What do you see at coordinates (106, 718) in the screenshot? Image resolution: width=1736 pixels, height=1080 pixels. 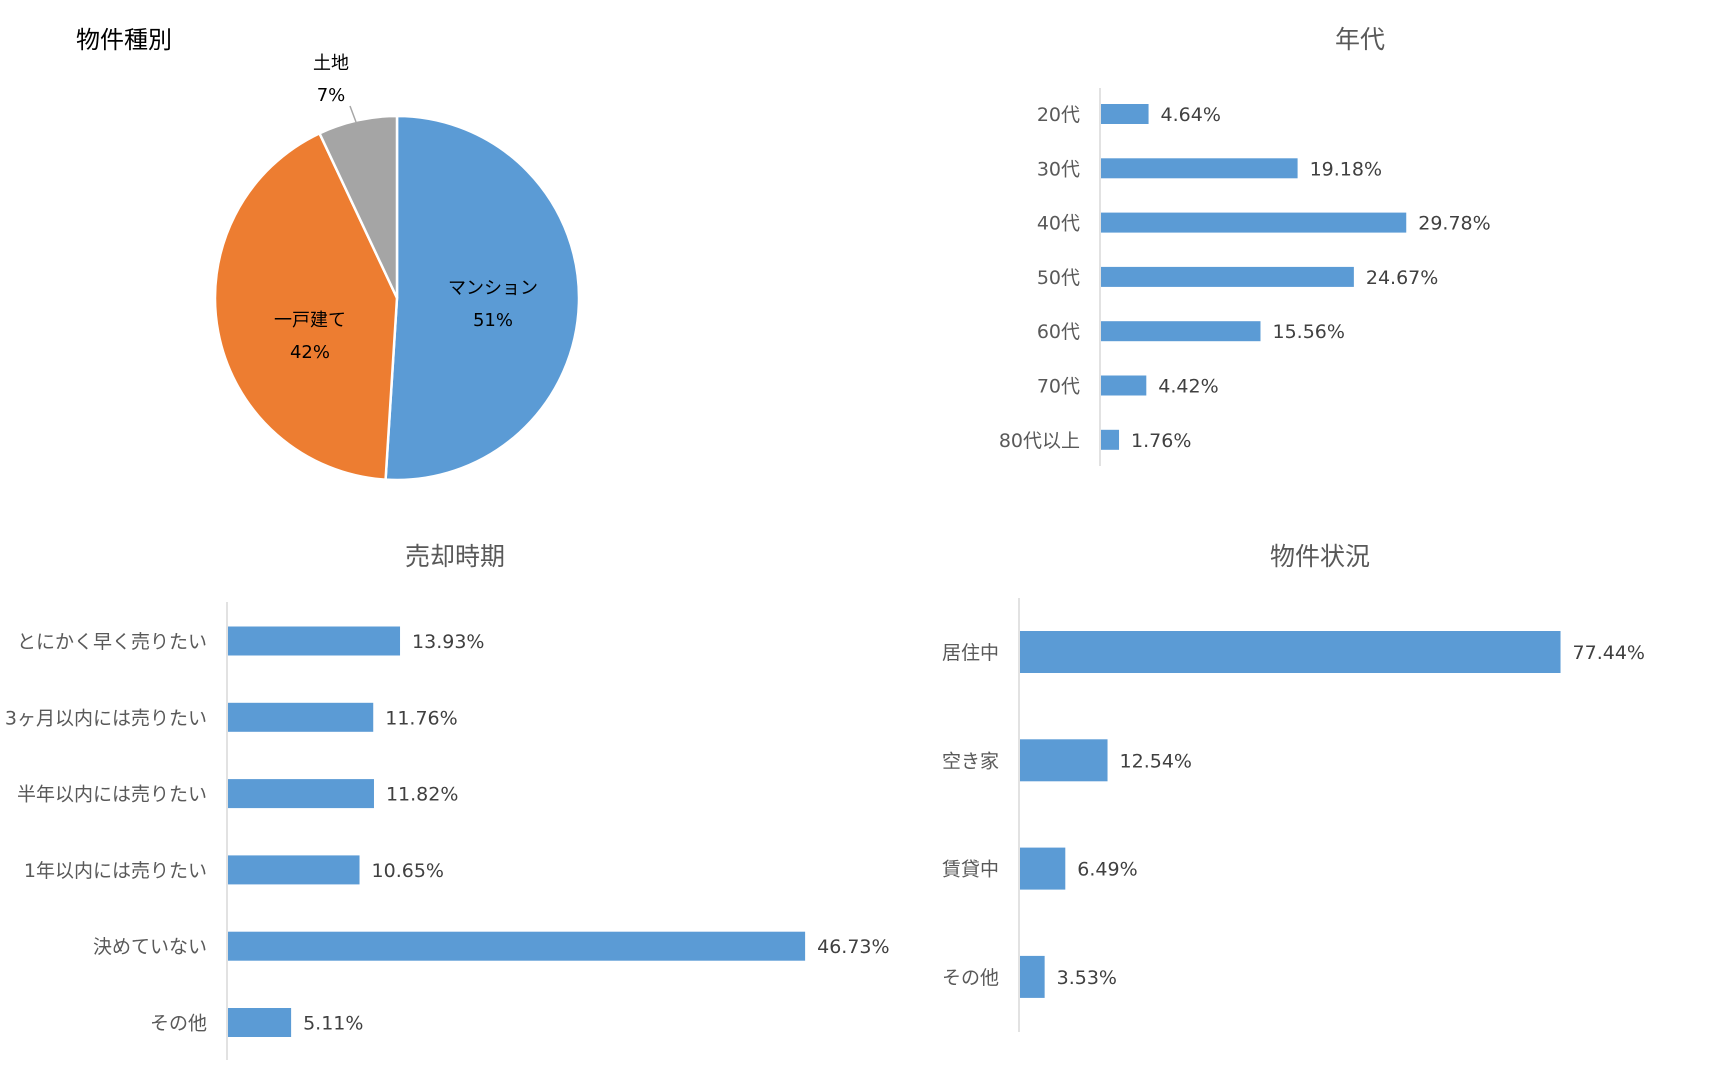 I see `category-tick-label: 3ヶ月以内には売りたい` at bounding box center [106, 718].